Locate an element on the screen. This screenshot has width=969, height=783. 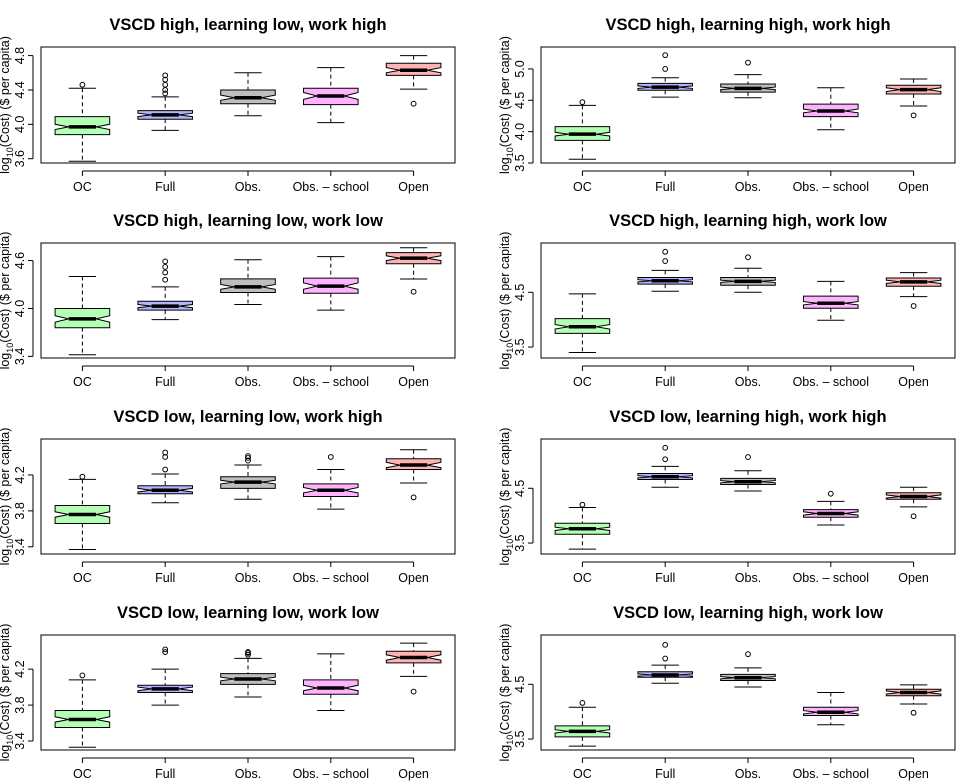
y-tick-label: 3.8 is located at coordinates (20, 704).